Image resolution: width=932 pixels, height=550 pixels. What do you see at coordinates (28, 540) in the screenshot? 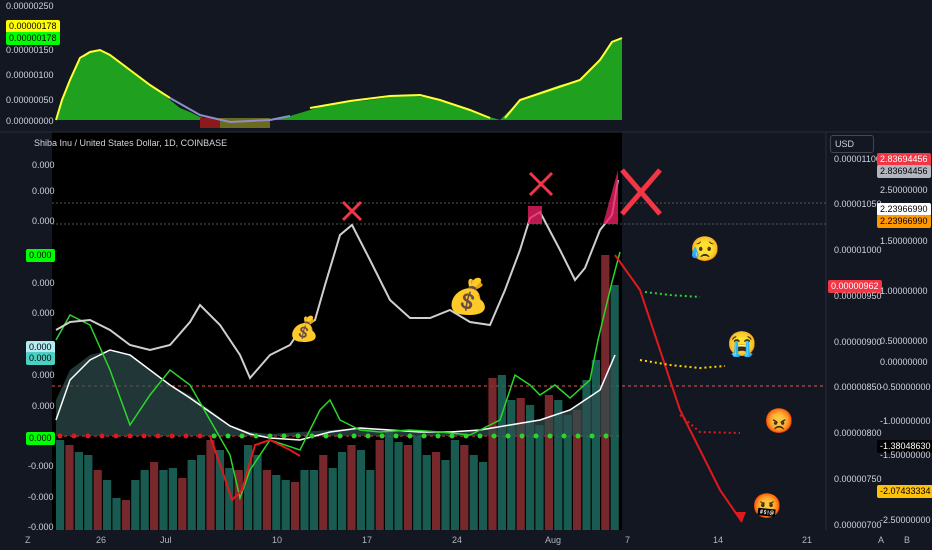
I see `x-axis-extra: Z` at bounding box center [28, 540].